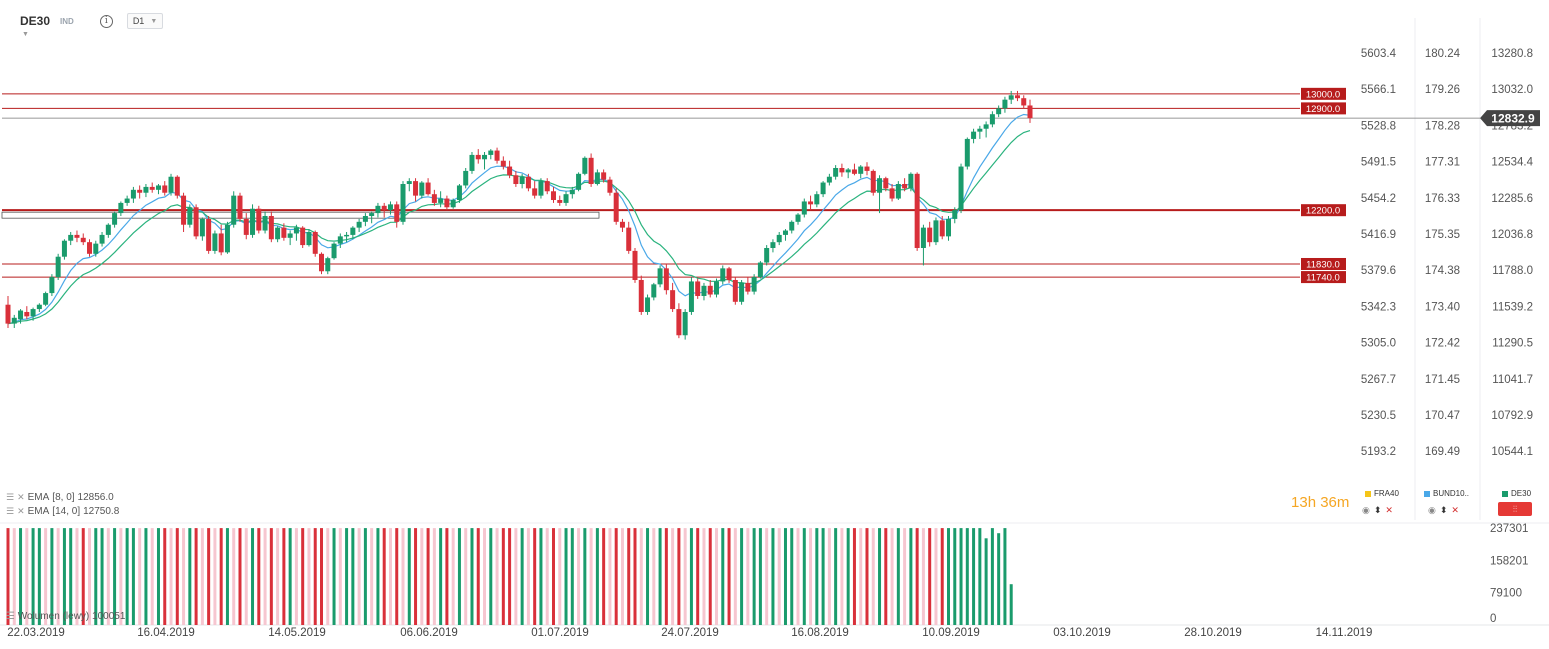 This screenshot has width=1549, height=649. What do you see at coordinates (62, 511) in the screenshot?
I see `indicator-ema-14: ☰ ✕ EMA [14, 0] 12750.8` at bounding box center [62, 511].